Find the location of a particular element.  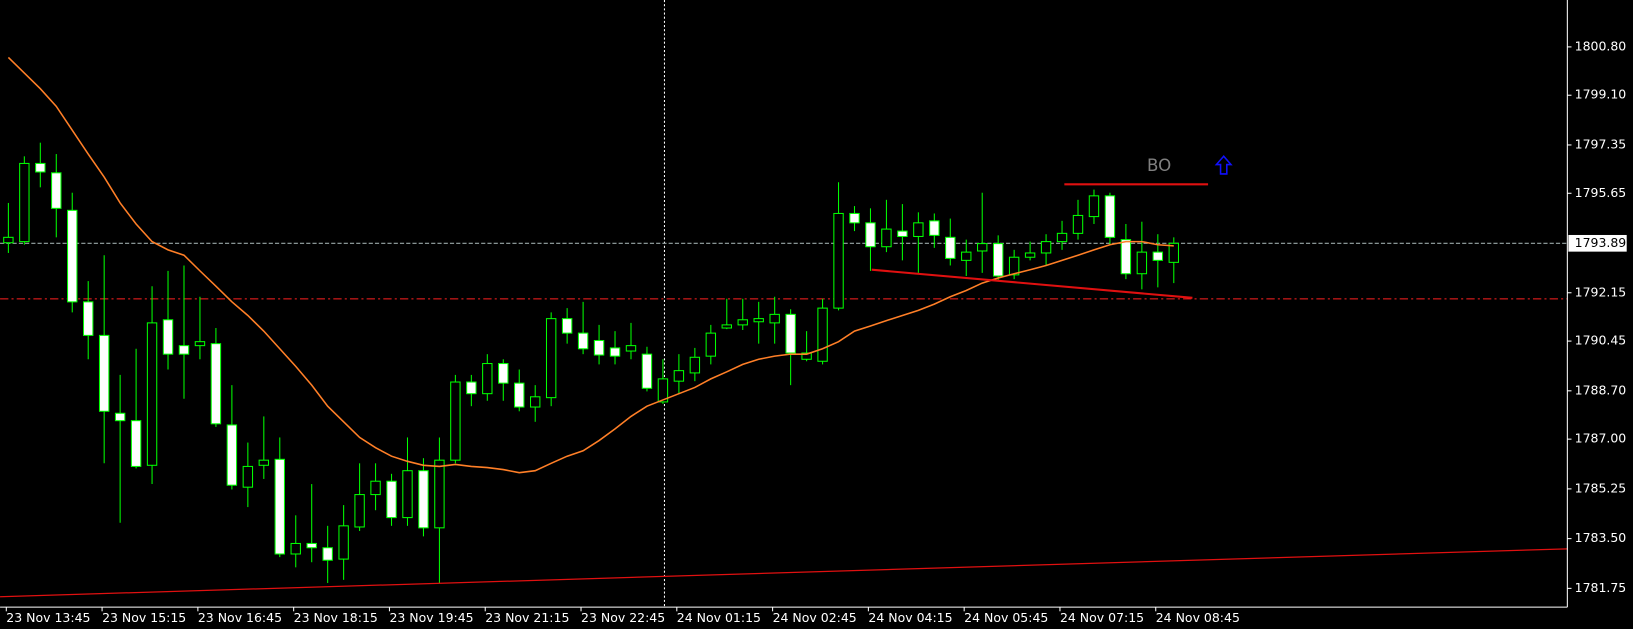

y-tick-label: 1797.35 is located at coordinates (1601, 143).